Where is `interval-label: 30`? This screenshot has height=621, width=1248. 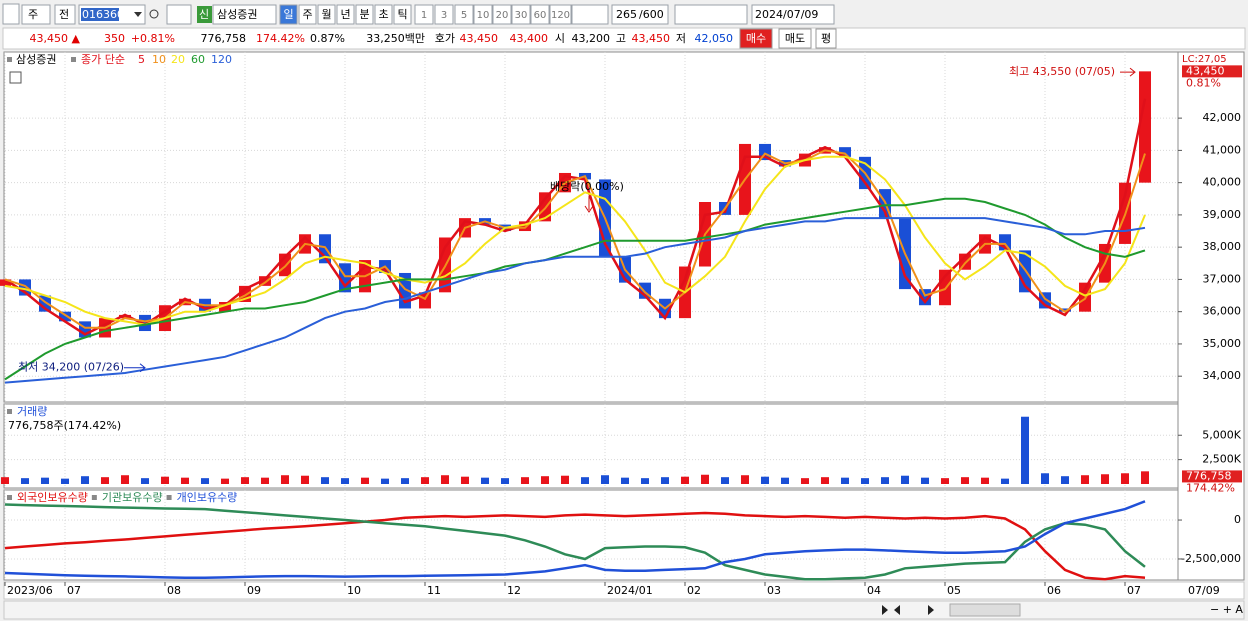
interval-label: 30 is located at coordinates (521, 15).